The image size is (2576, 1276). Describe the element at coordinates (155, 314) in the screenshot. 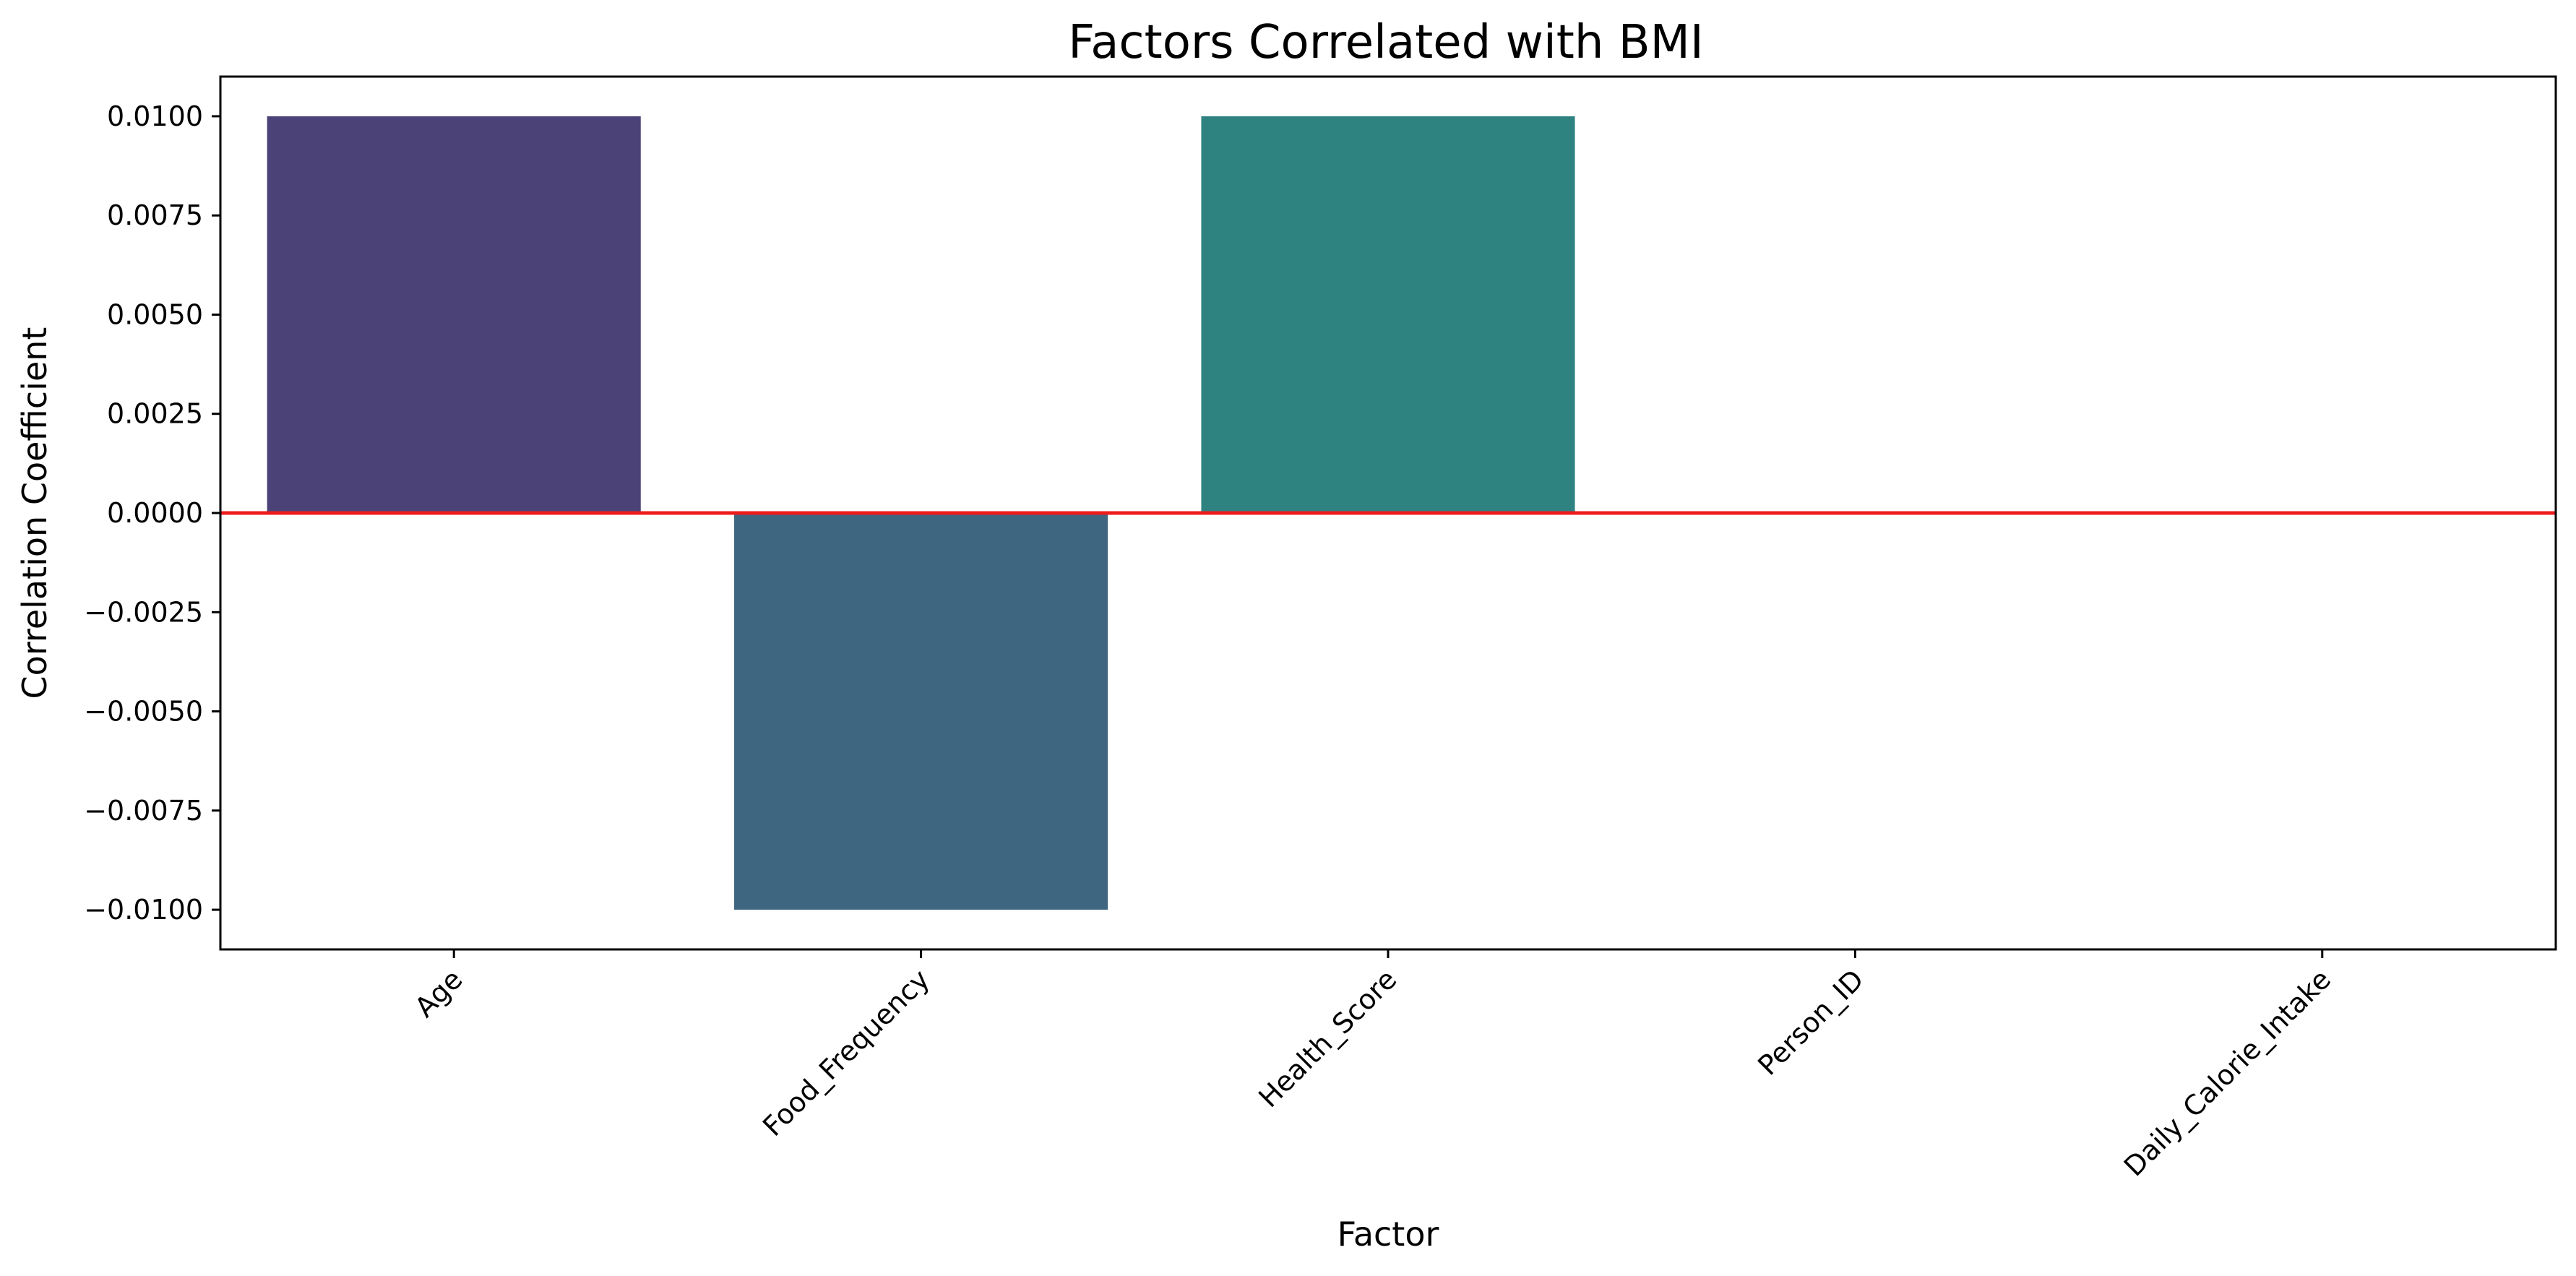

I see `y-tick-label: 0.0050` at that location.